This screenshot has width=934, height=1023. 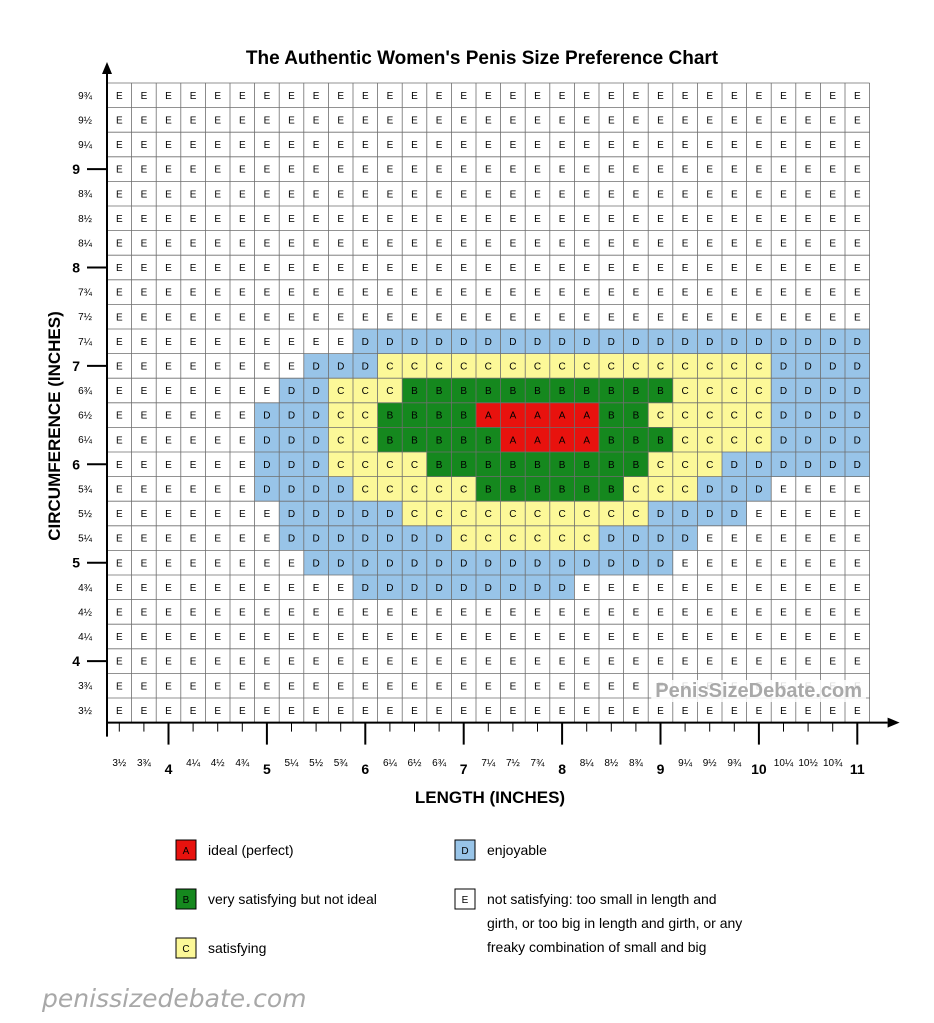 I want to click on grid-cell-9½-10¾: E, so click(x=832, y=120).